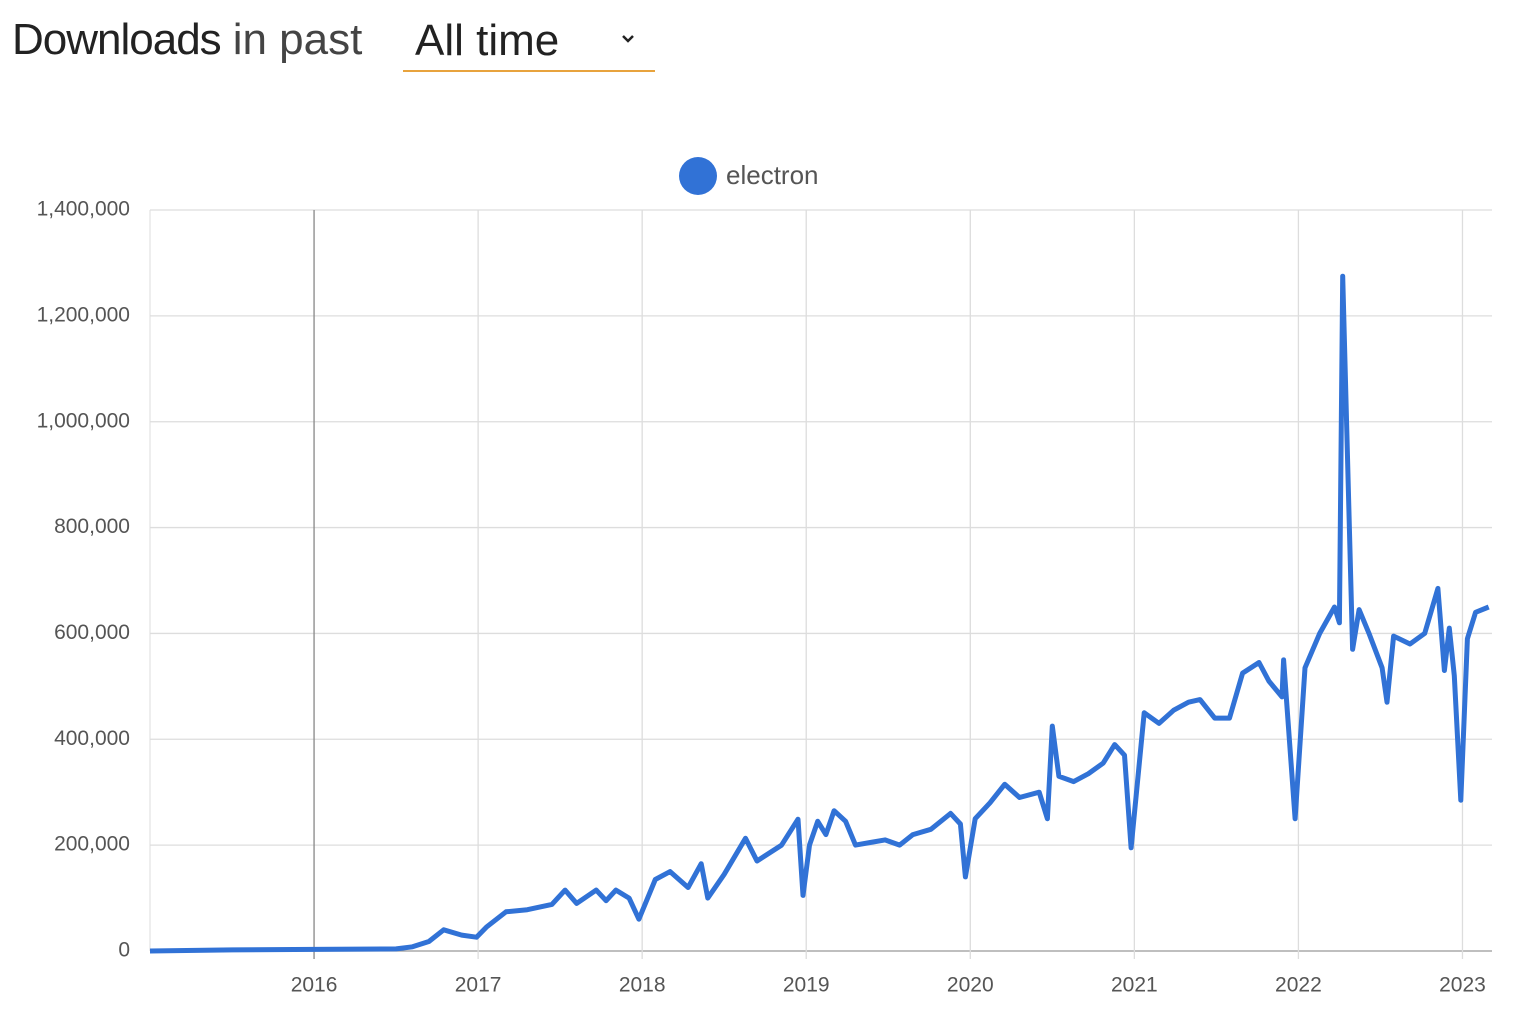  What do you see at coordinates (642, 985) in the screenshot?
I see `x-tick-label: 2018` at bounding box center [642, 985].